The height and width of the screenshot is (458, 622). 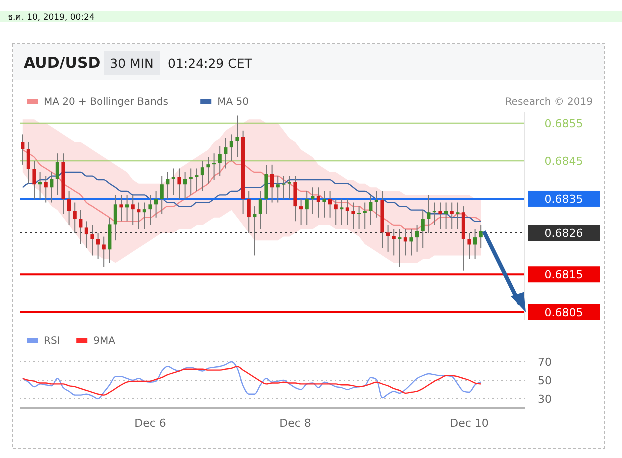 I want to click on legend-label: MA 50, so click(x=233, y=102).